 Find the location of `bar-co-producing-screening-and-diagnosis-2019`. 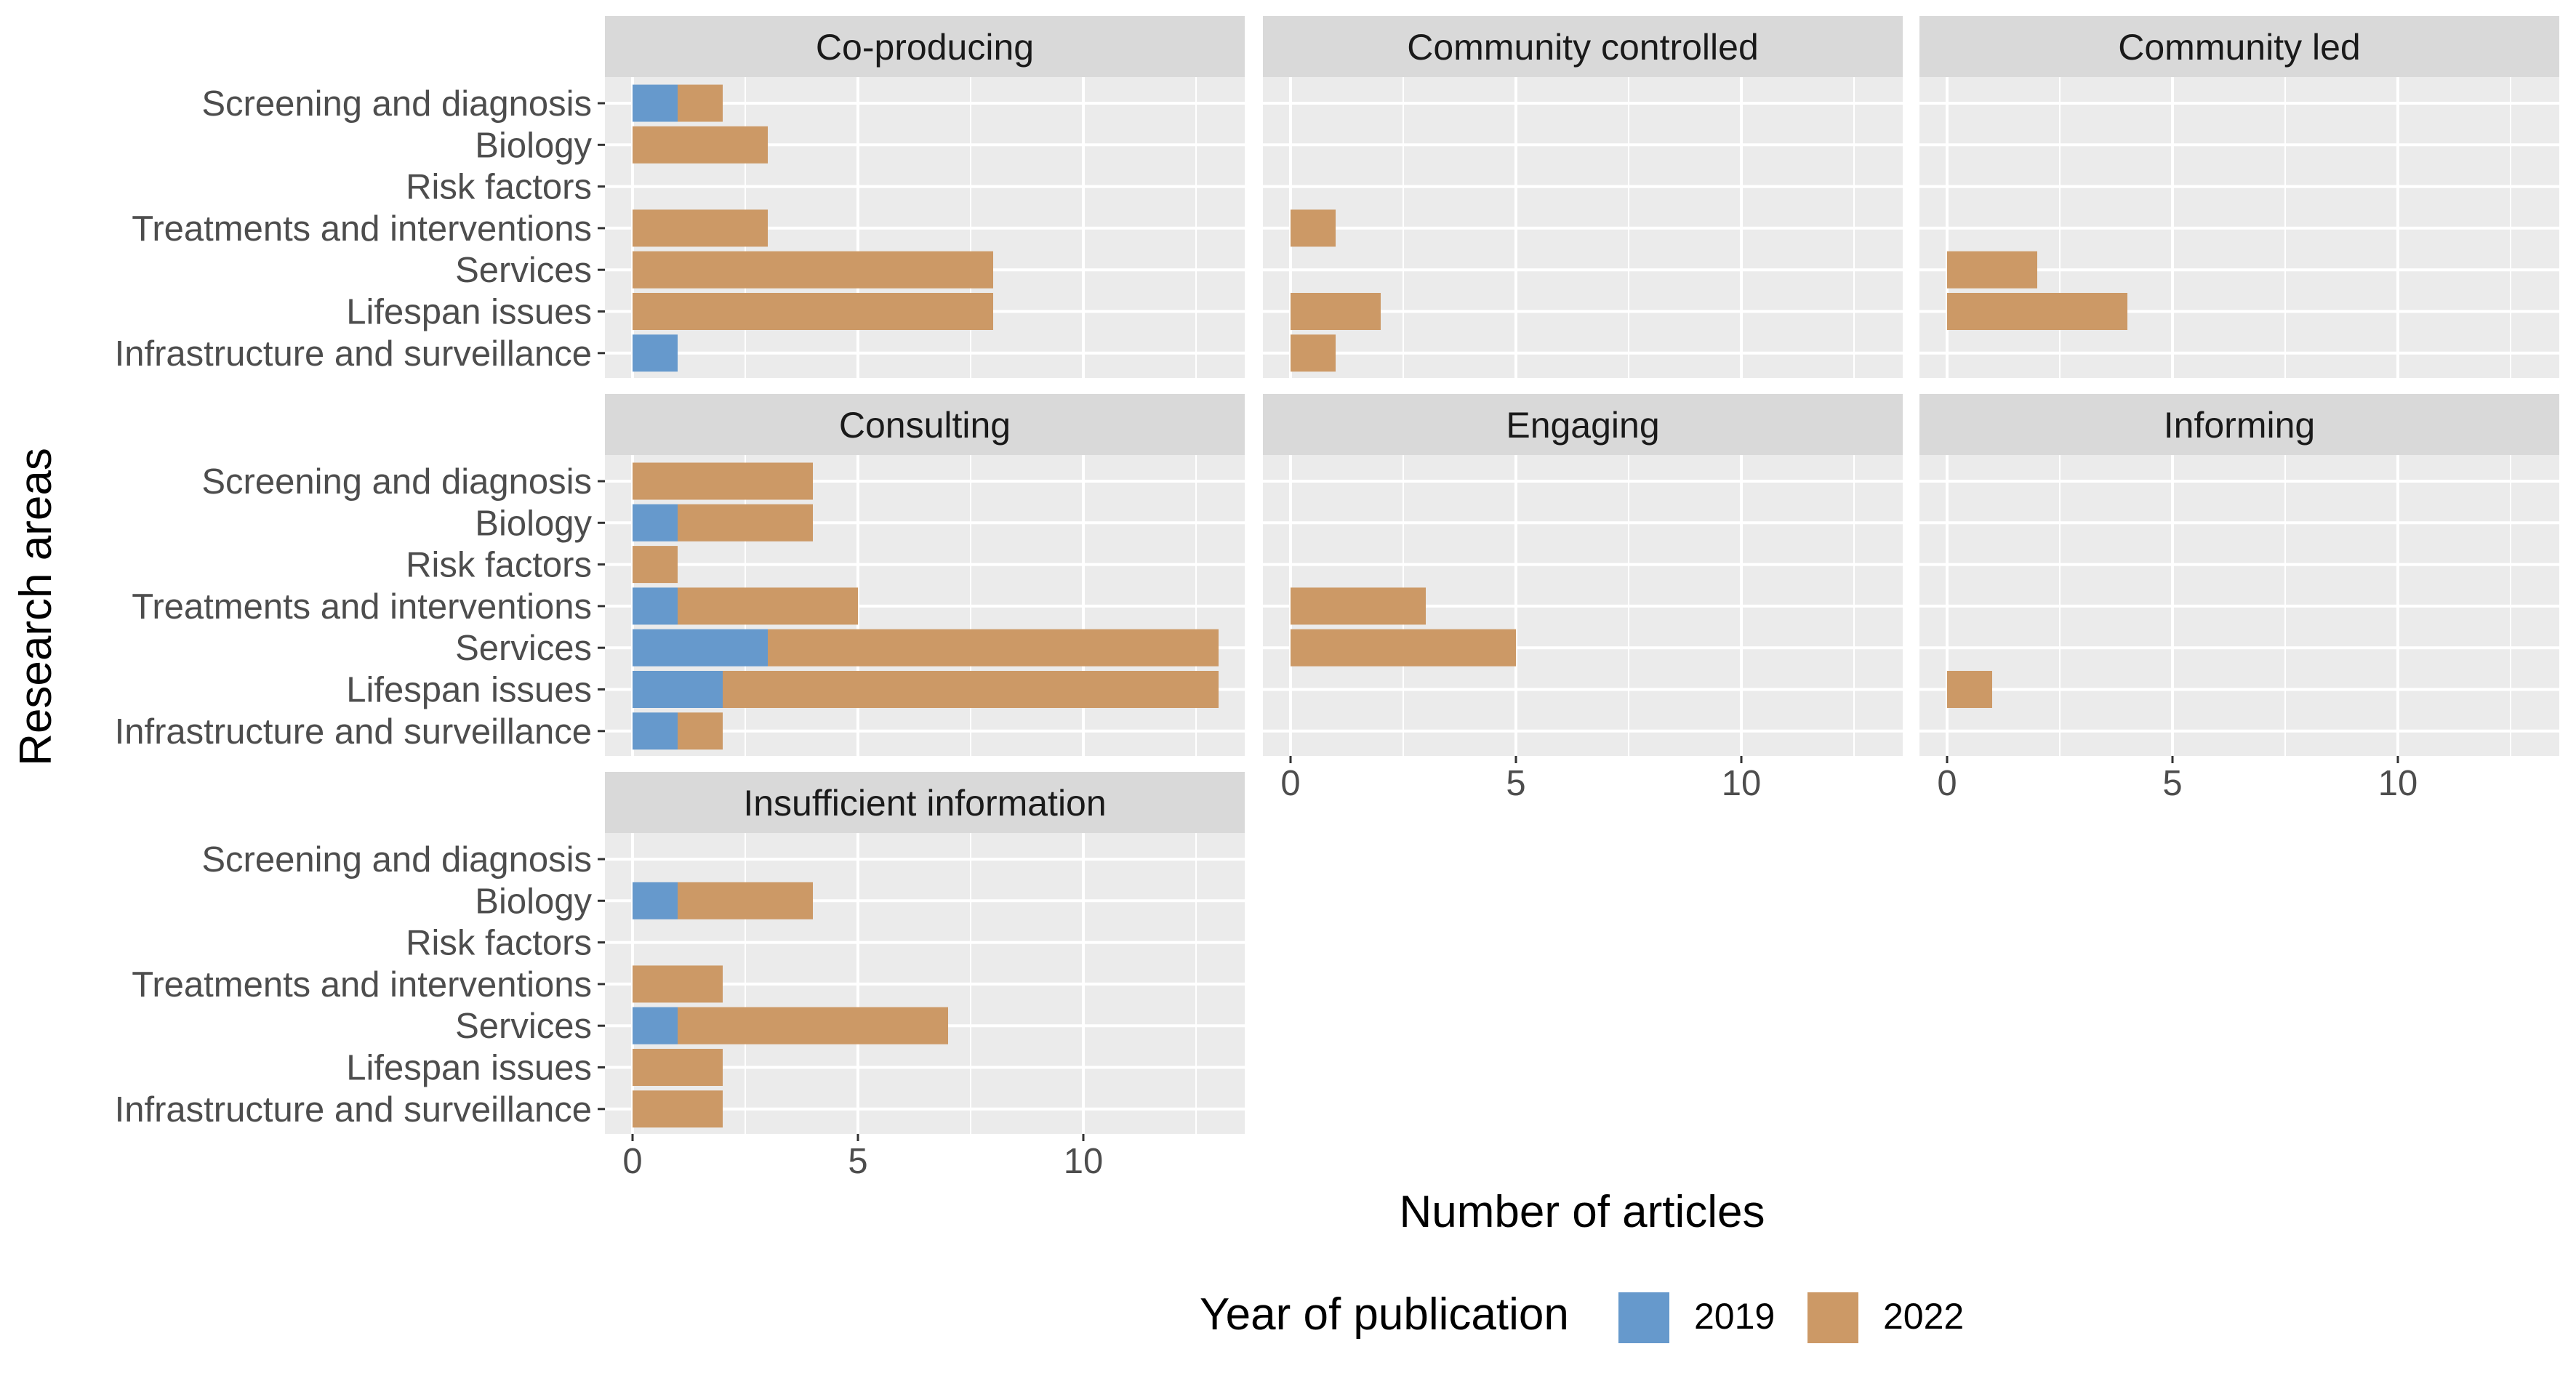

bar-co-producing-screening-and-diagnosis-2019 is located at coordinates (655, 103).